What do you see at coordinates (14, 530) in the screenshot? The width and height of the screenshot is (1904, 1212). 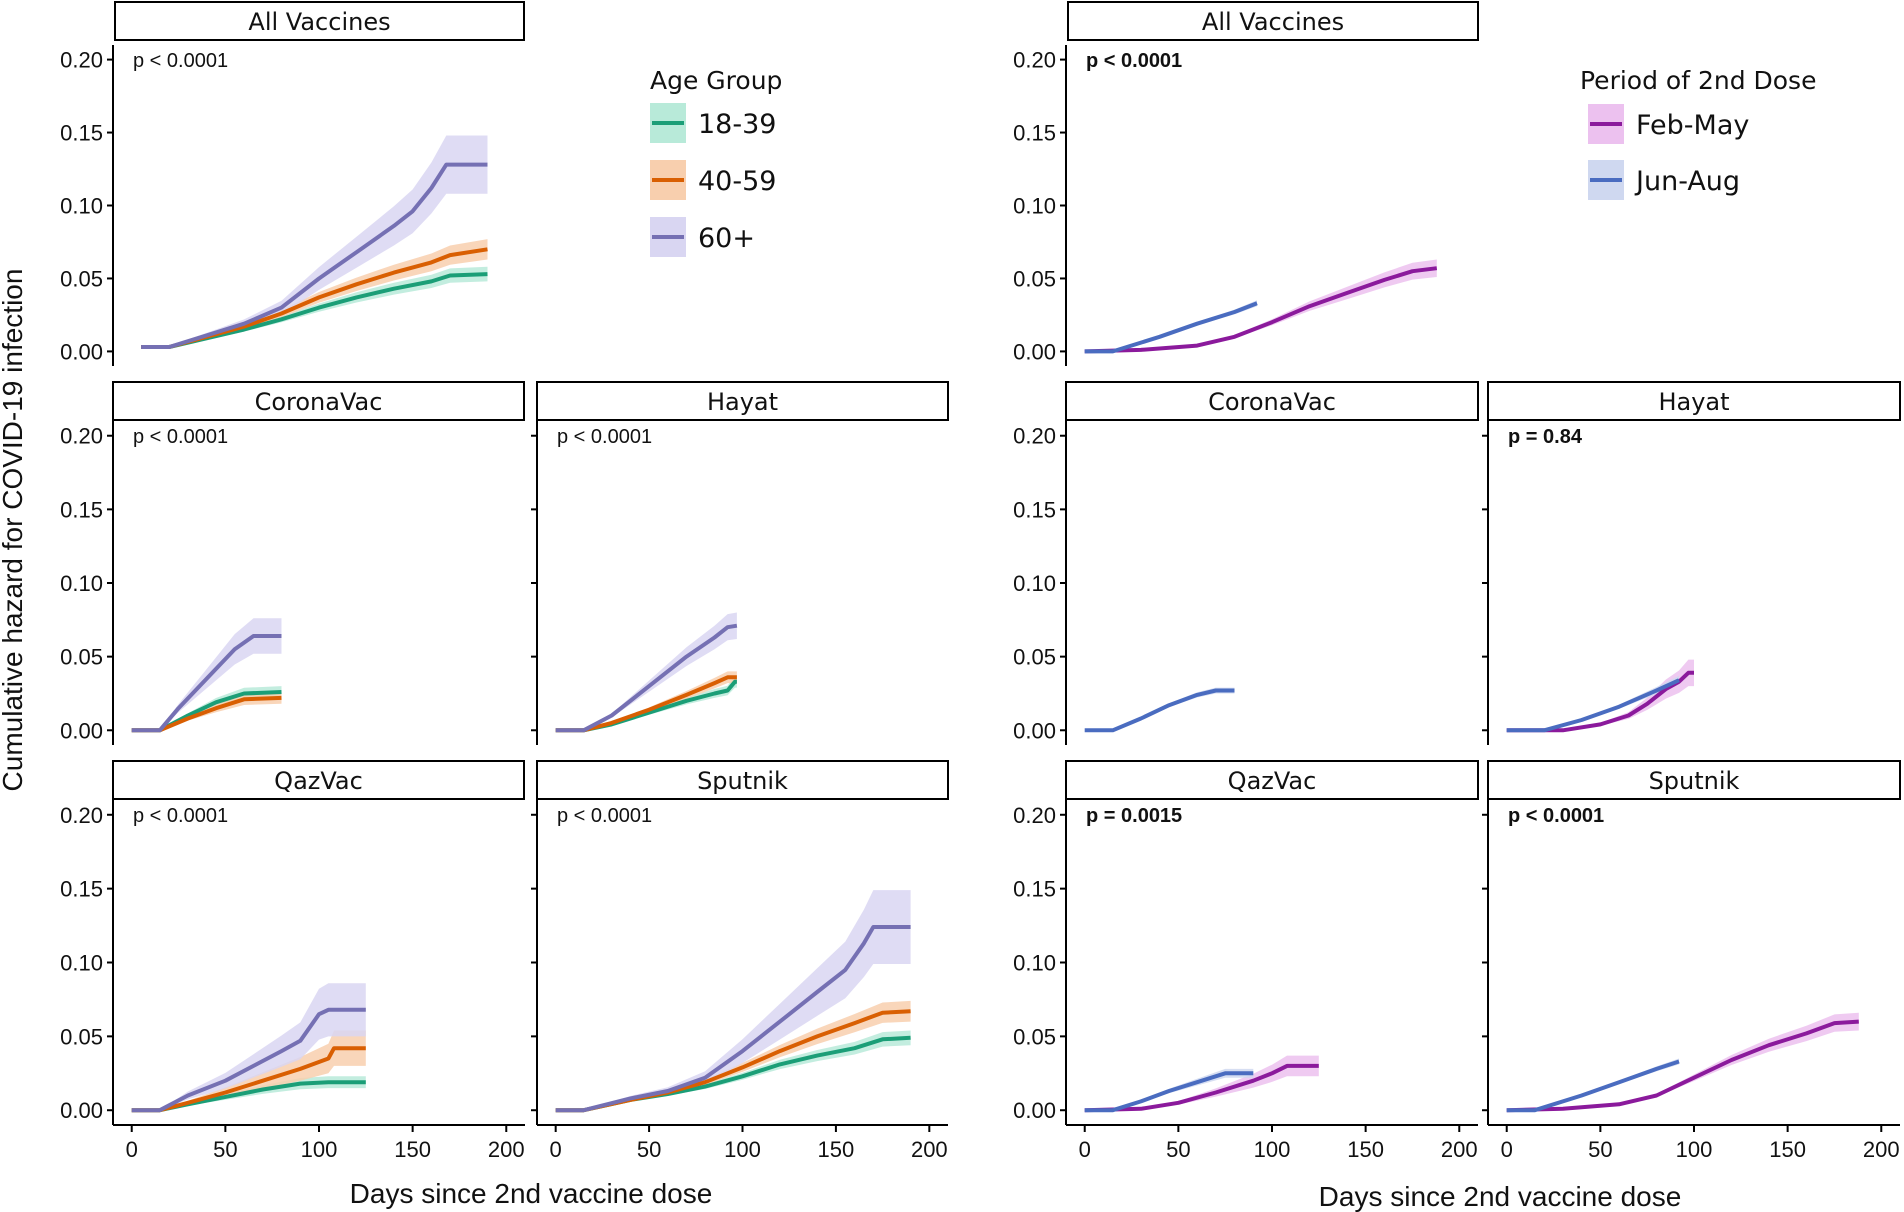 I see `y-axis-title: Cumulative hazard for COVID-19 infection` at bounding box center [14, 530].